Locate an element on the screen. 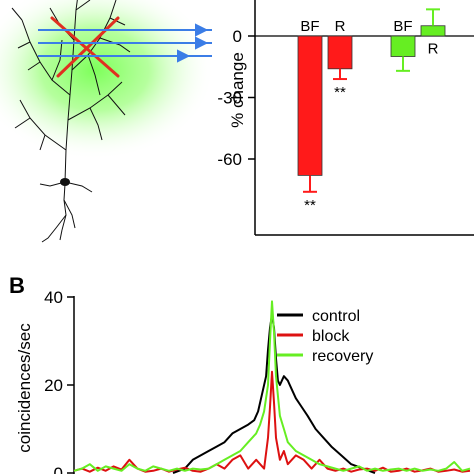 The width and height of the screenshot is (474, 474). legend-label-control: control is located at coordinates (336, 316).